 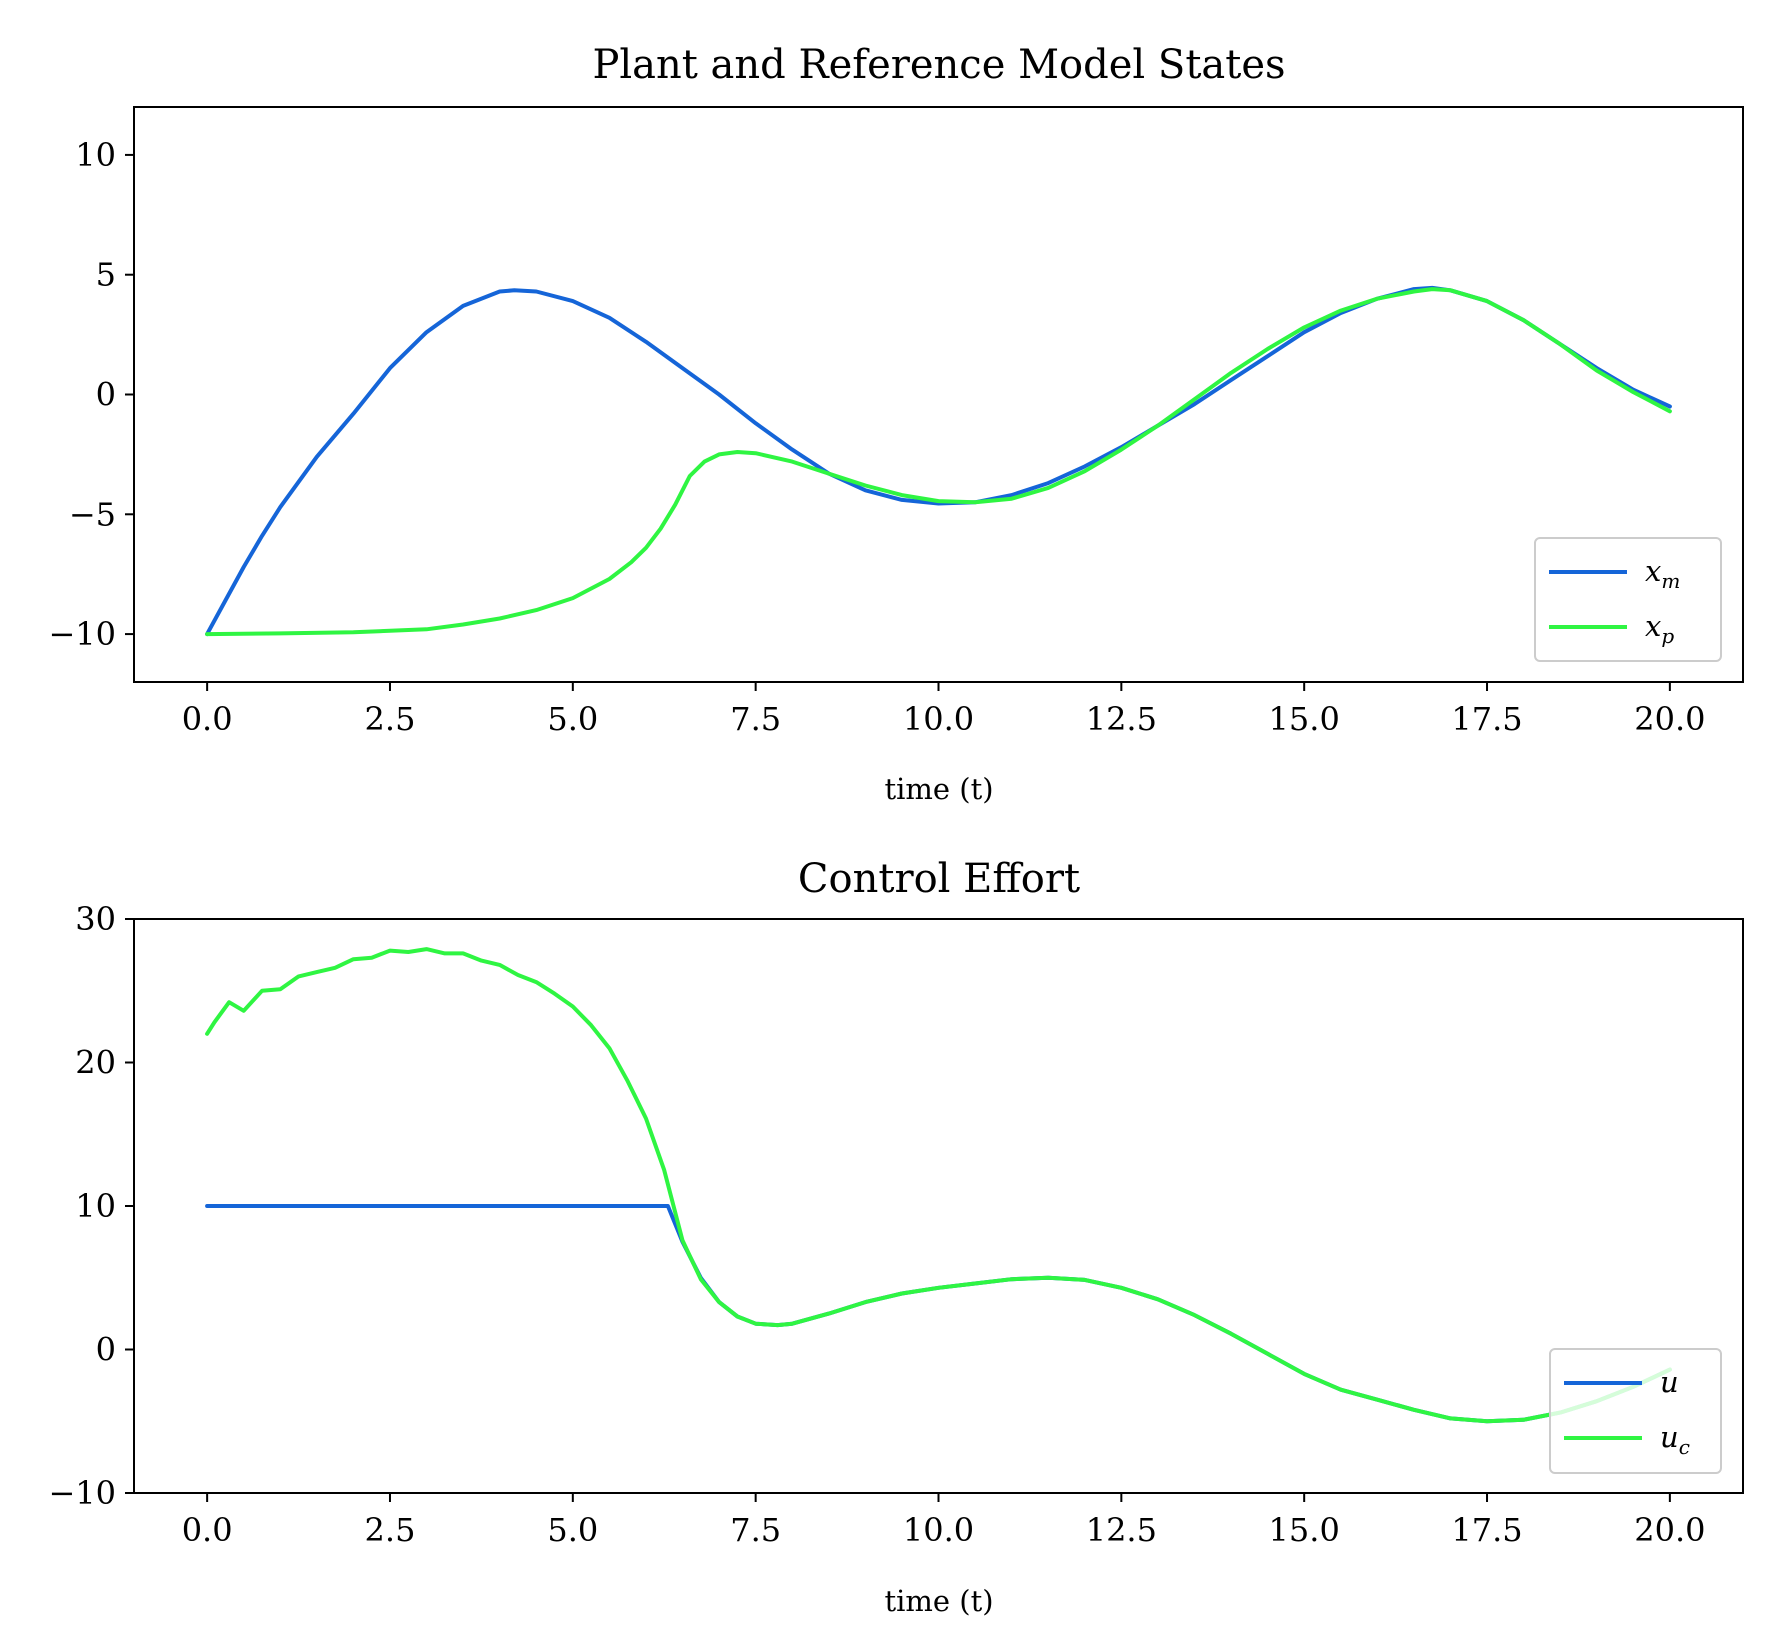 I want to click on states-x-tick-label: 7.5, so click(x=755, y=719).